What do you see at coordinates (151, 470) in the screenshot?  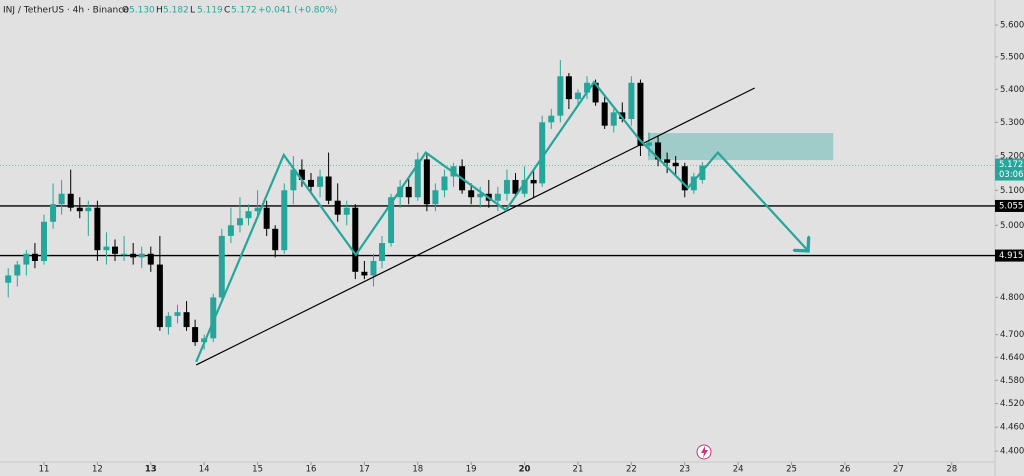 I see `x-tick-label: 13` at bounding box center [151, 470].